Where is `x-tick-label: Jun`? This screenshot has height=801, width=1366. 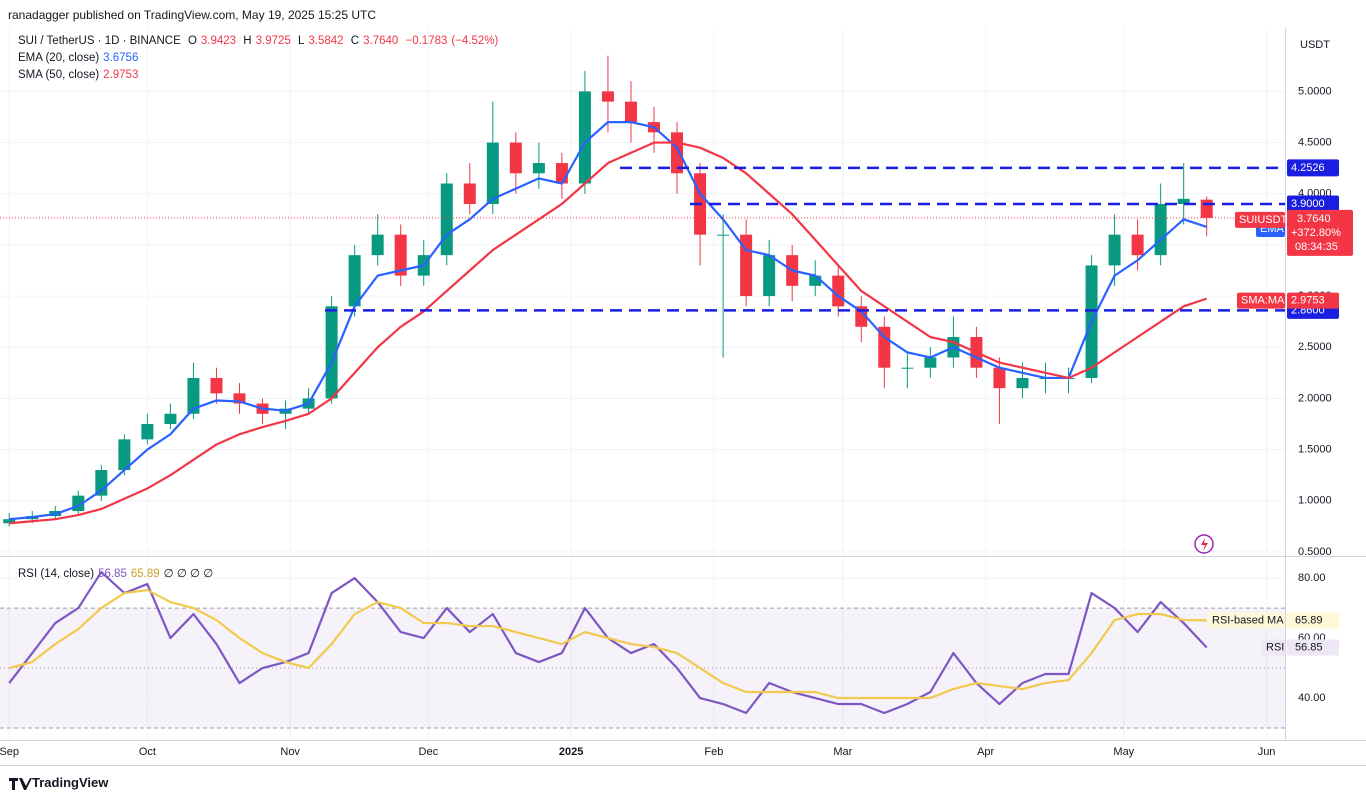 x-tick-label: Jun is located at coordinates (1267, 752).